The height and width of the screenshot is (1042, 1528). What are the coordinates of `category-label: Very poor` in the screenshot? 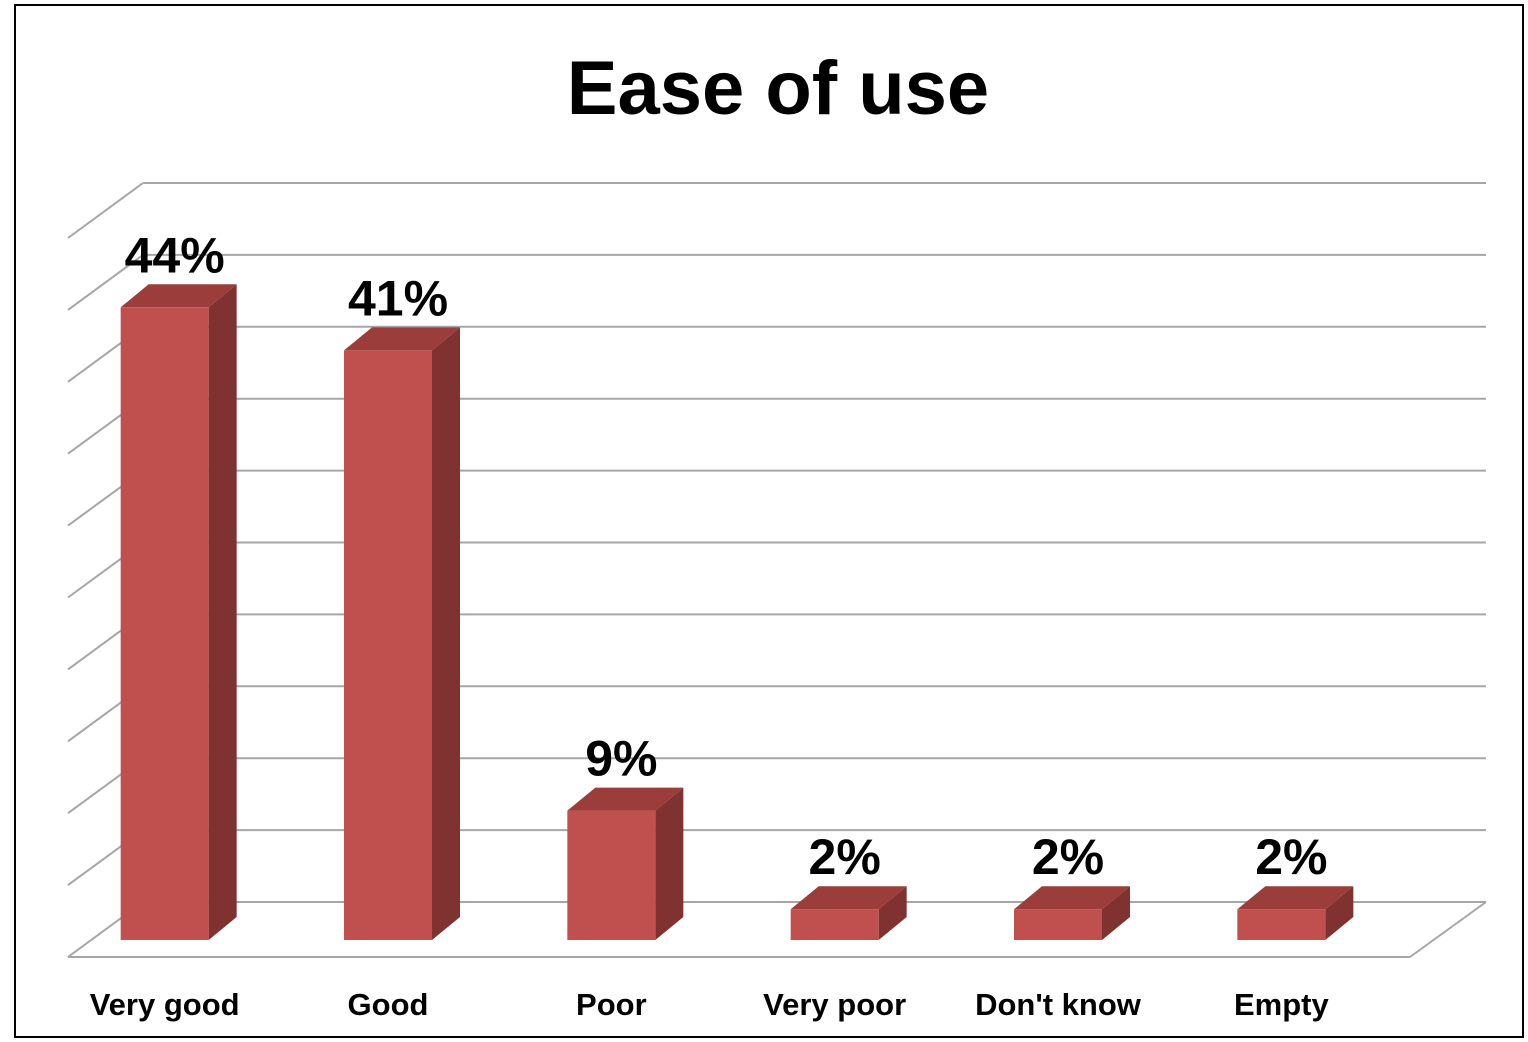 It's located at (834, 1004).